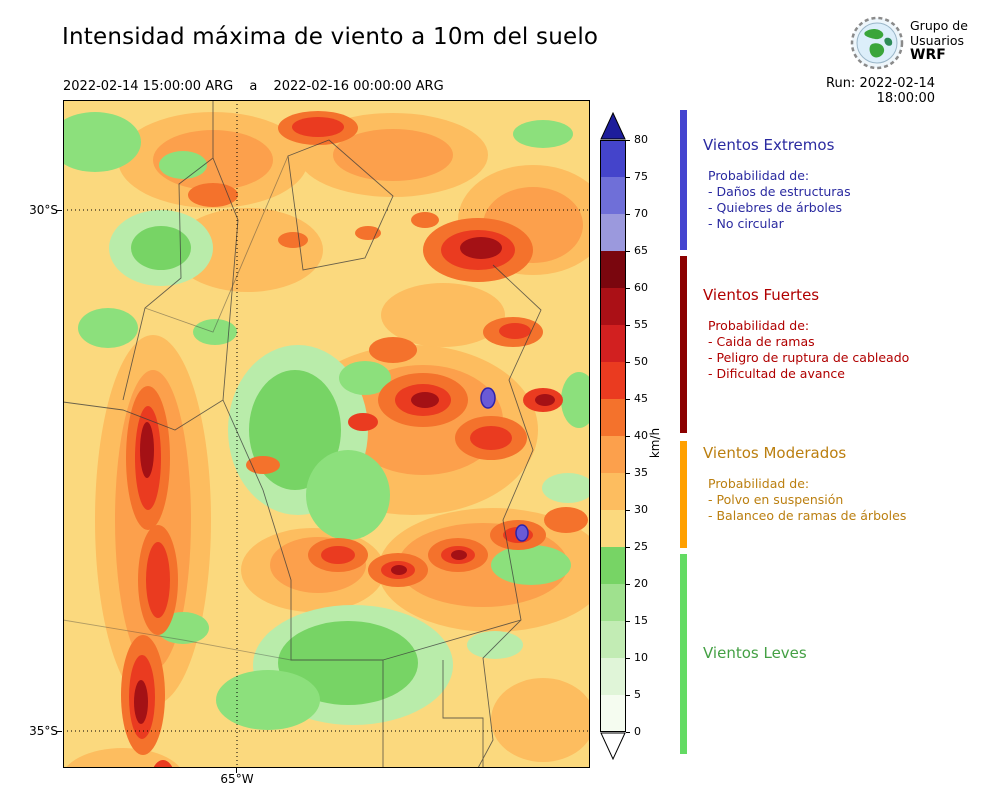 Image resolution: width=1000 pixels, height=800 pixels. I want to click on colorbar-tick-label: 55, so click(641, 324).